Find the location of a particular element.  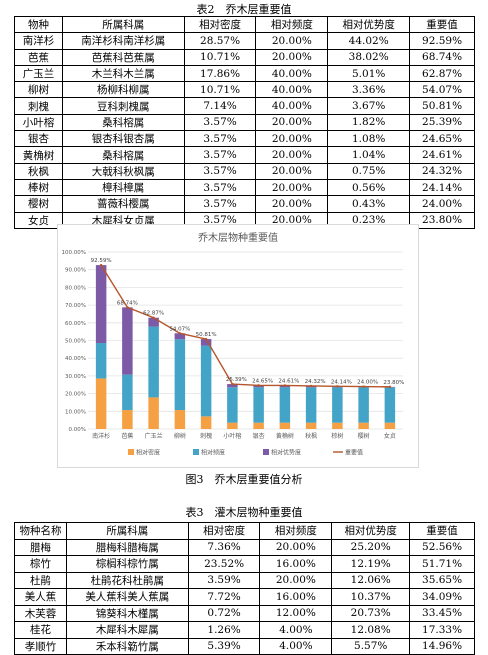

x-tick-label: 刺槐 is located at coordinates (206, 436).